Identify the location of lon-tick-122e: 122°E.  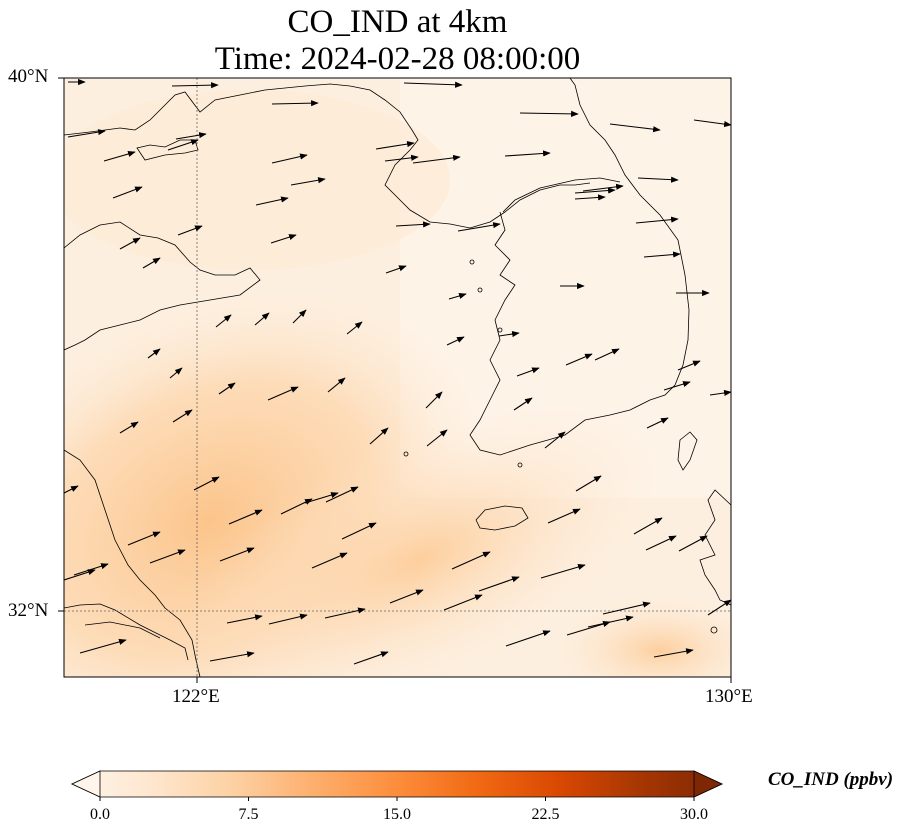
(196, 696).